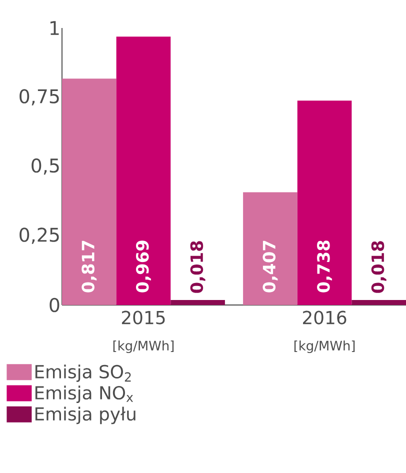 The image size is (406, 473). Describe the element at coordinates (84, 395) in the screenshot. I see `legend-label: Emisja NO$_{x}$` at that location.